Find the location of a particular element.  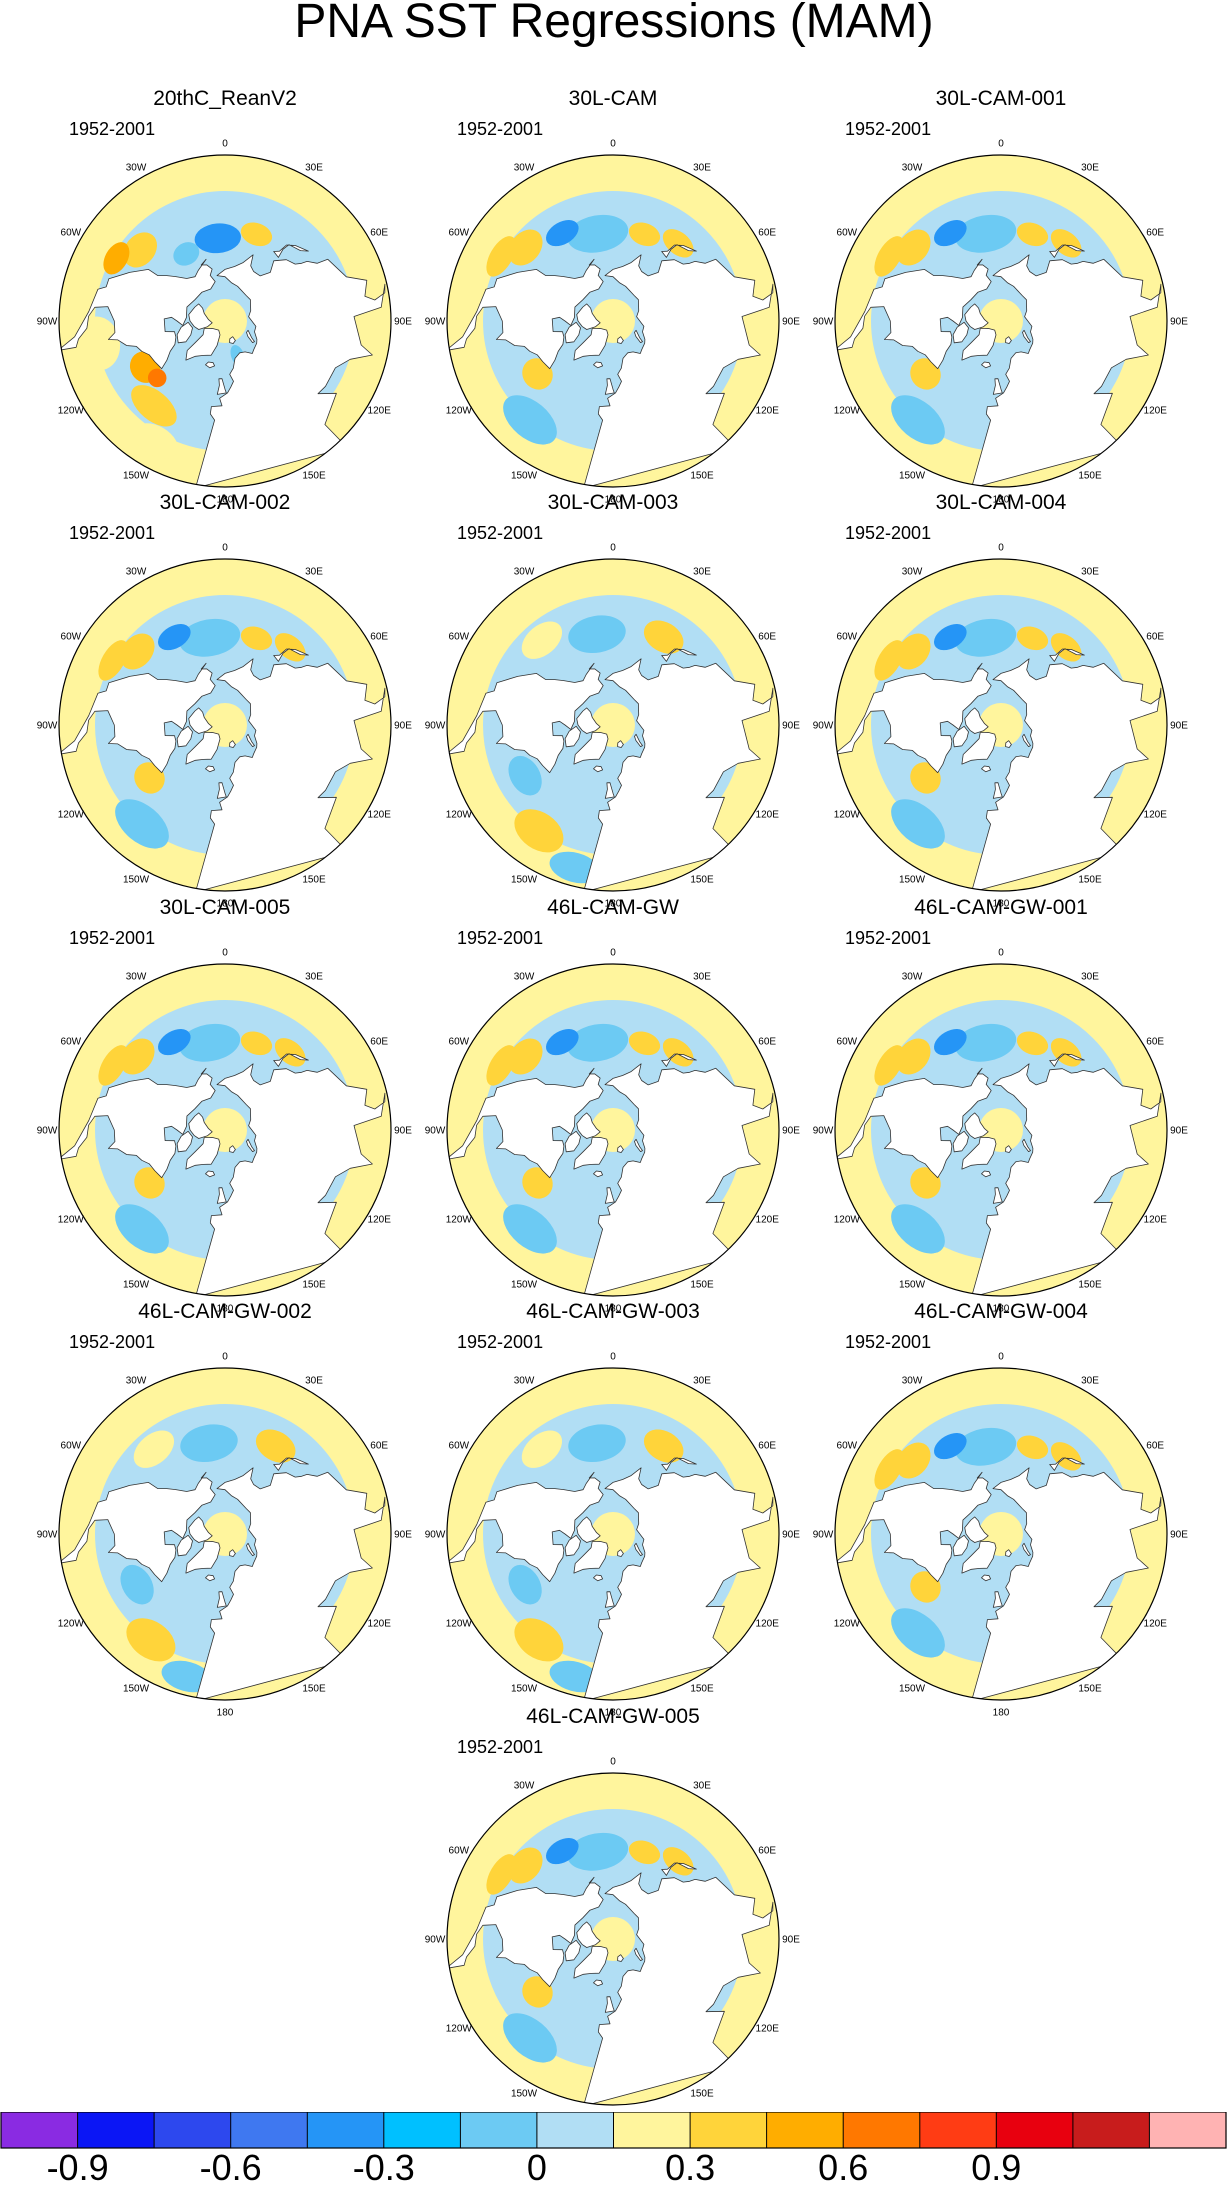

colorbar-label: 0.9 is located at coordinates (996, 2166).